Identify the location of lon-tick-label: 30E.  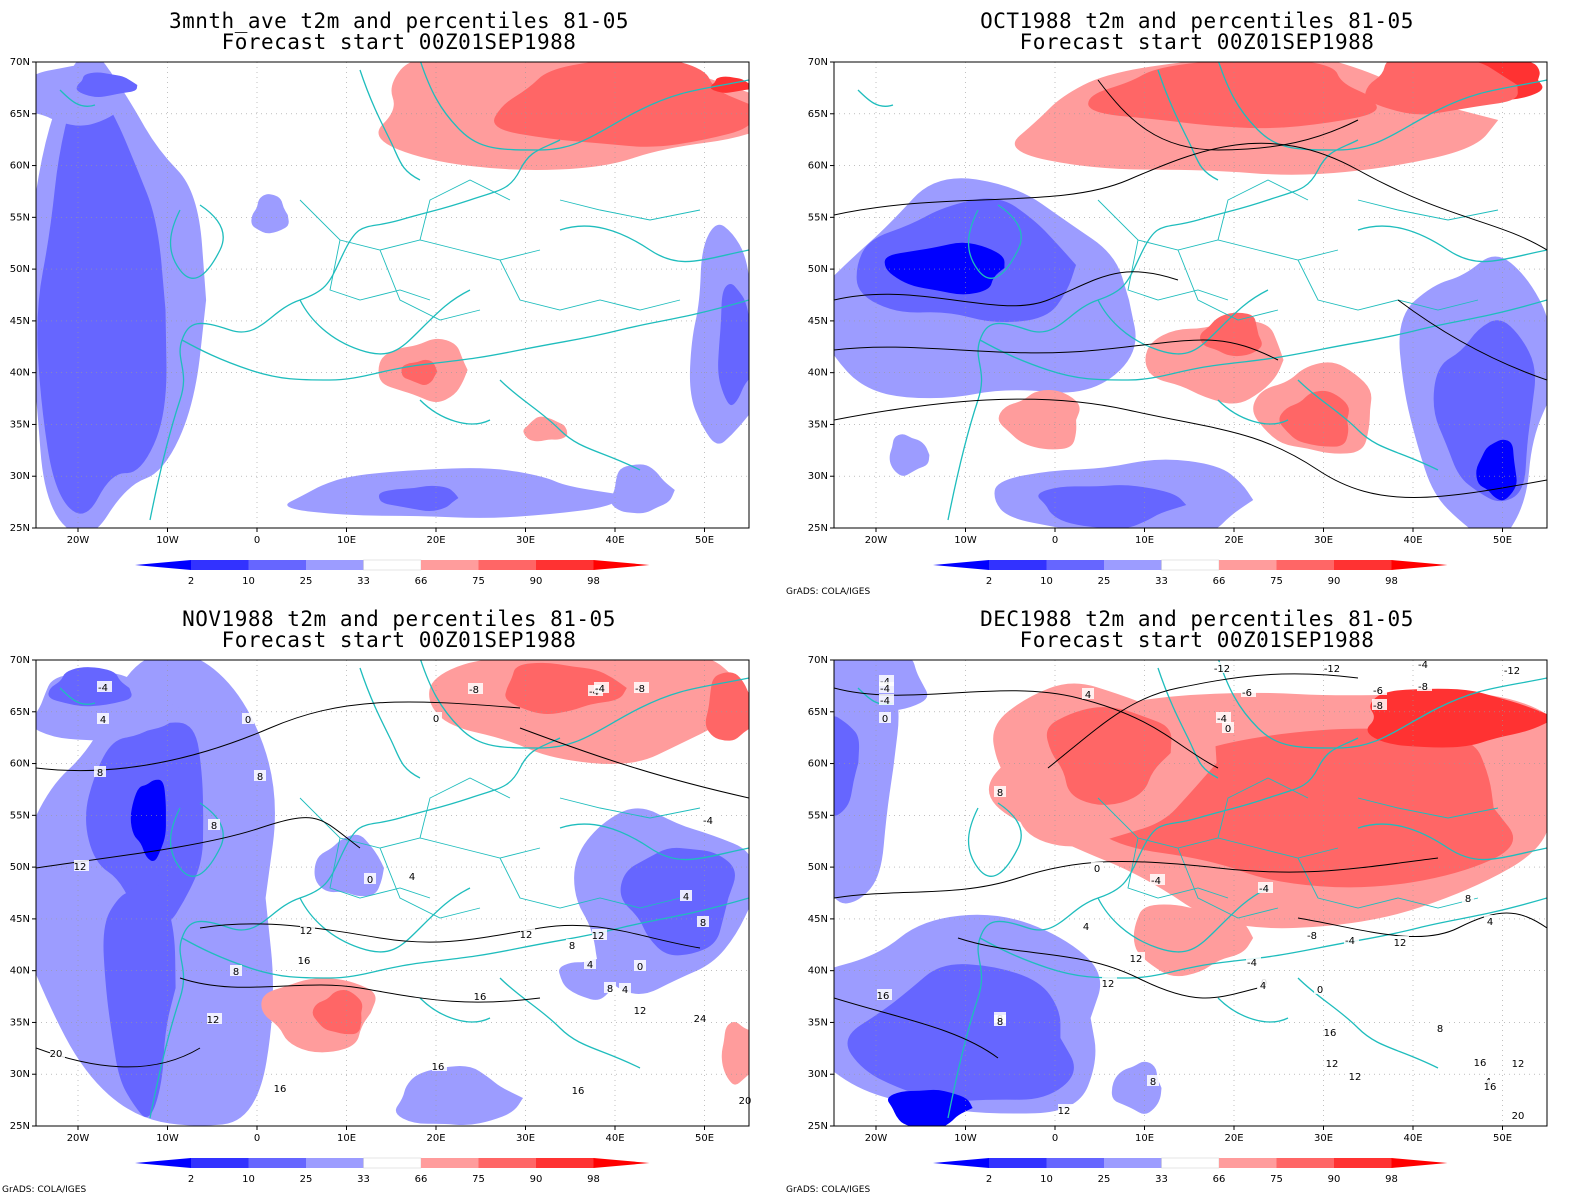
(1323, 540).